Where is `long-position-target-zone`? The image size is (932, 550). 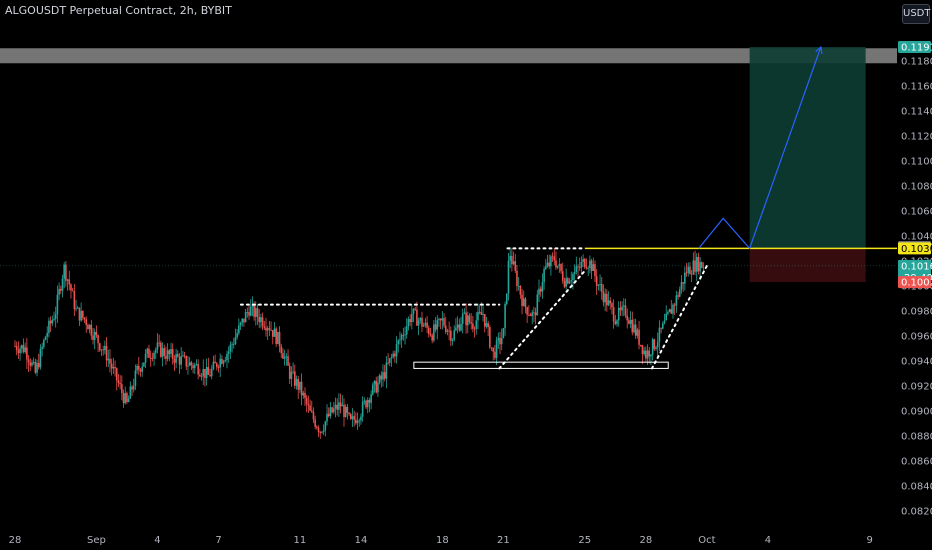 long-position-target-zone is located at coordinates (807, 148).